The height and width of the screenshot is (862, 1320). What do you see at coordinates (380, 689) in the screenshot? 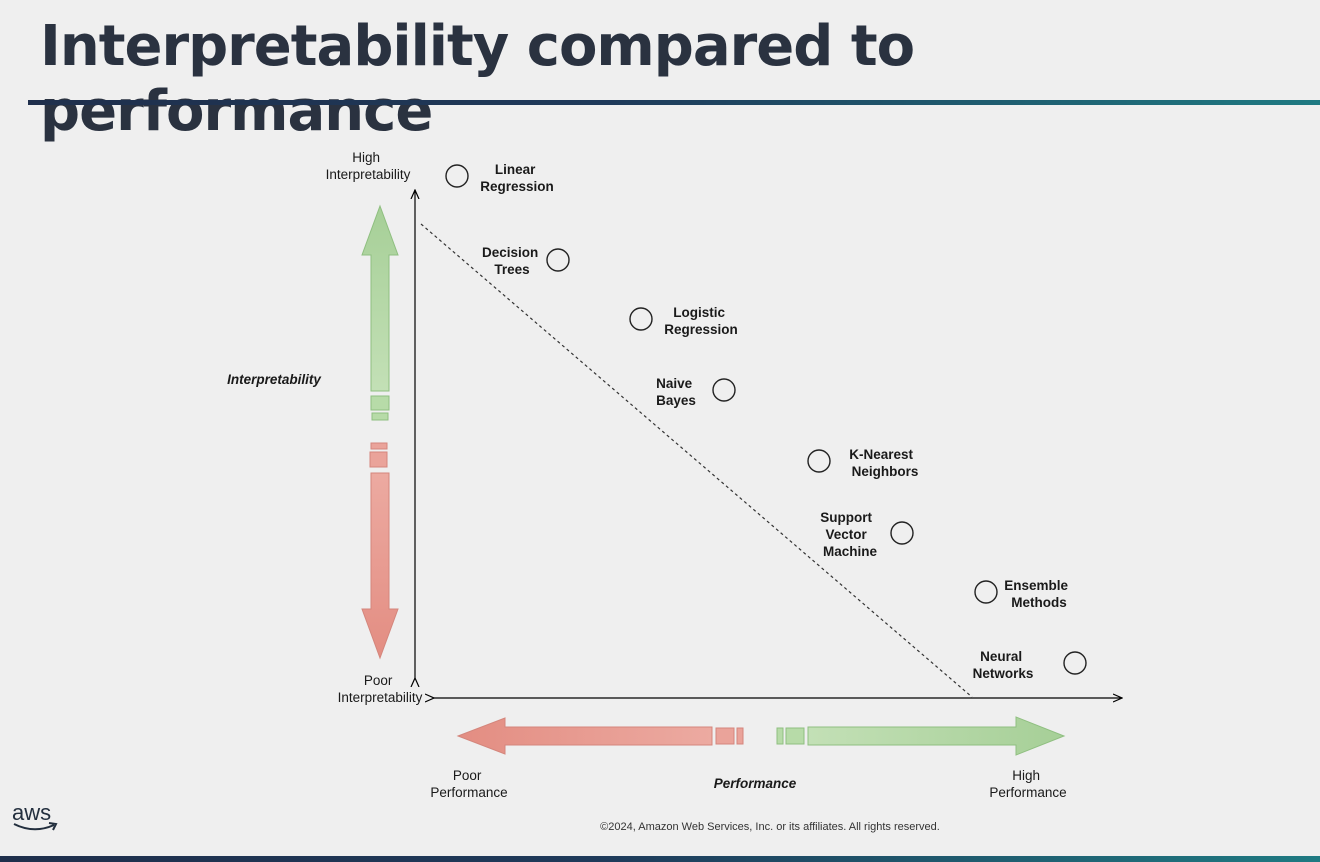
I see `y-axis-bottom-label: Poor Interpretability` at bounding box center [380, 689].